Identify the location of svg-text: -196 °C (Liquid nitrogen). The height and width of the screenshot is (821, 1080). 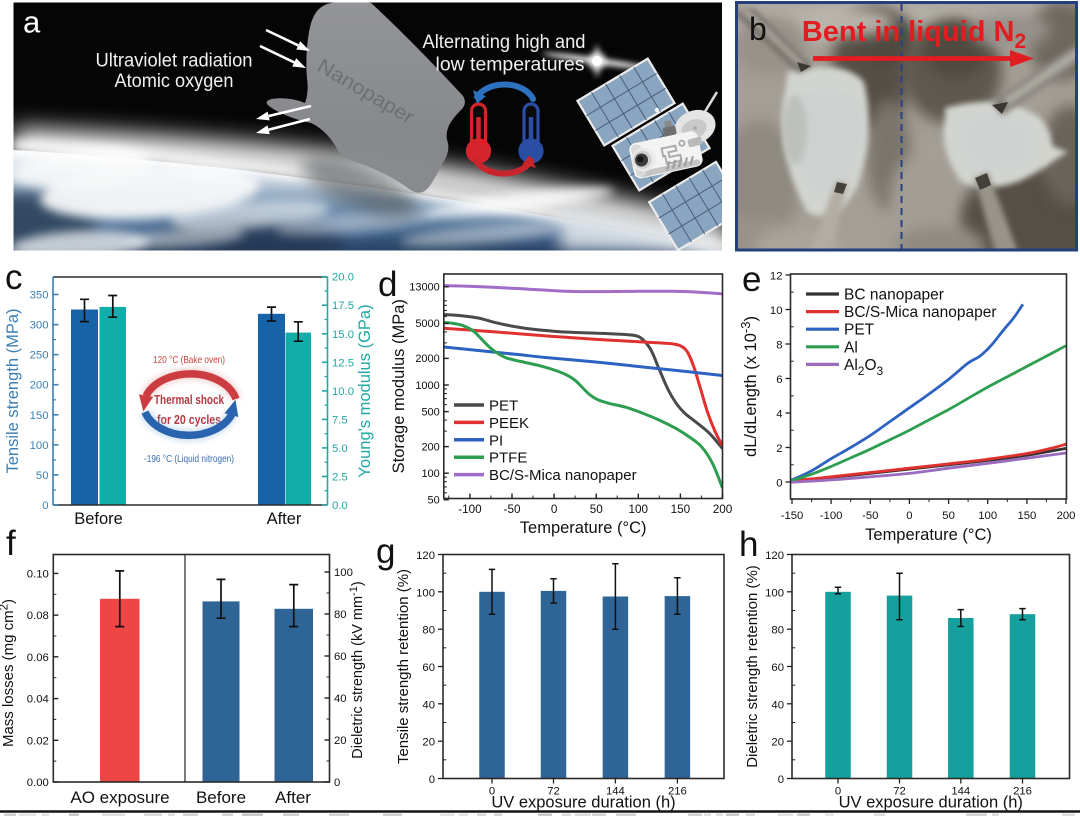
(189, 459).